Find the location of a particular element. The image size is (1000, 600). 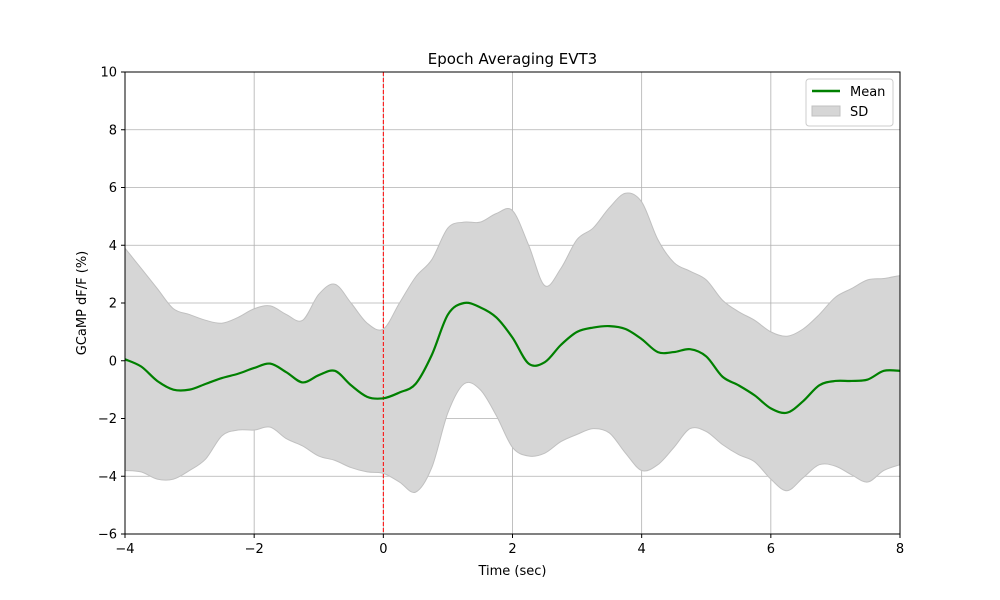

mean-line is located at coordinates (512, 358).